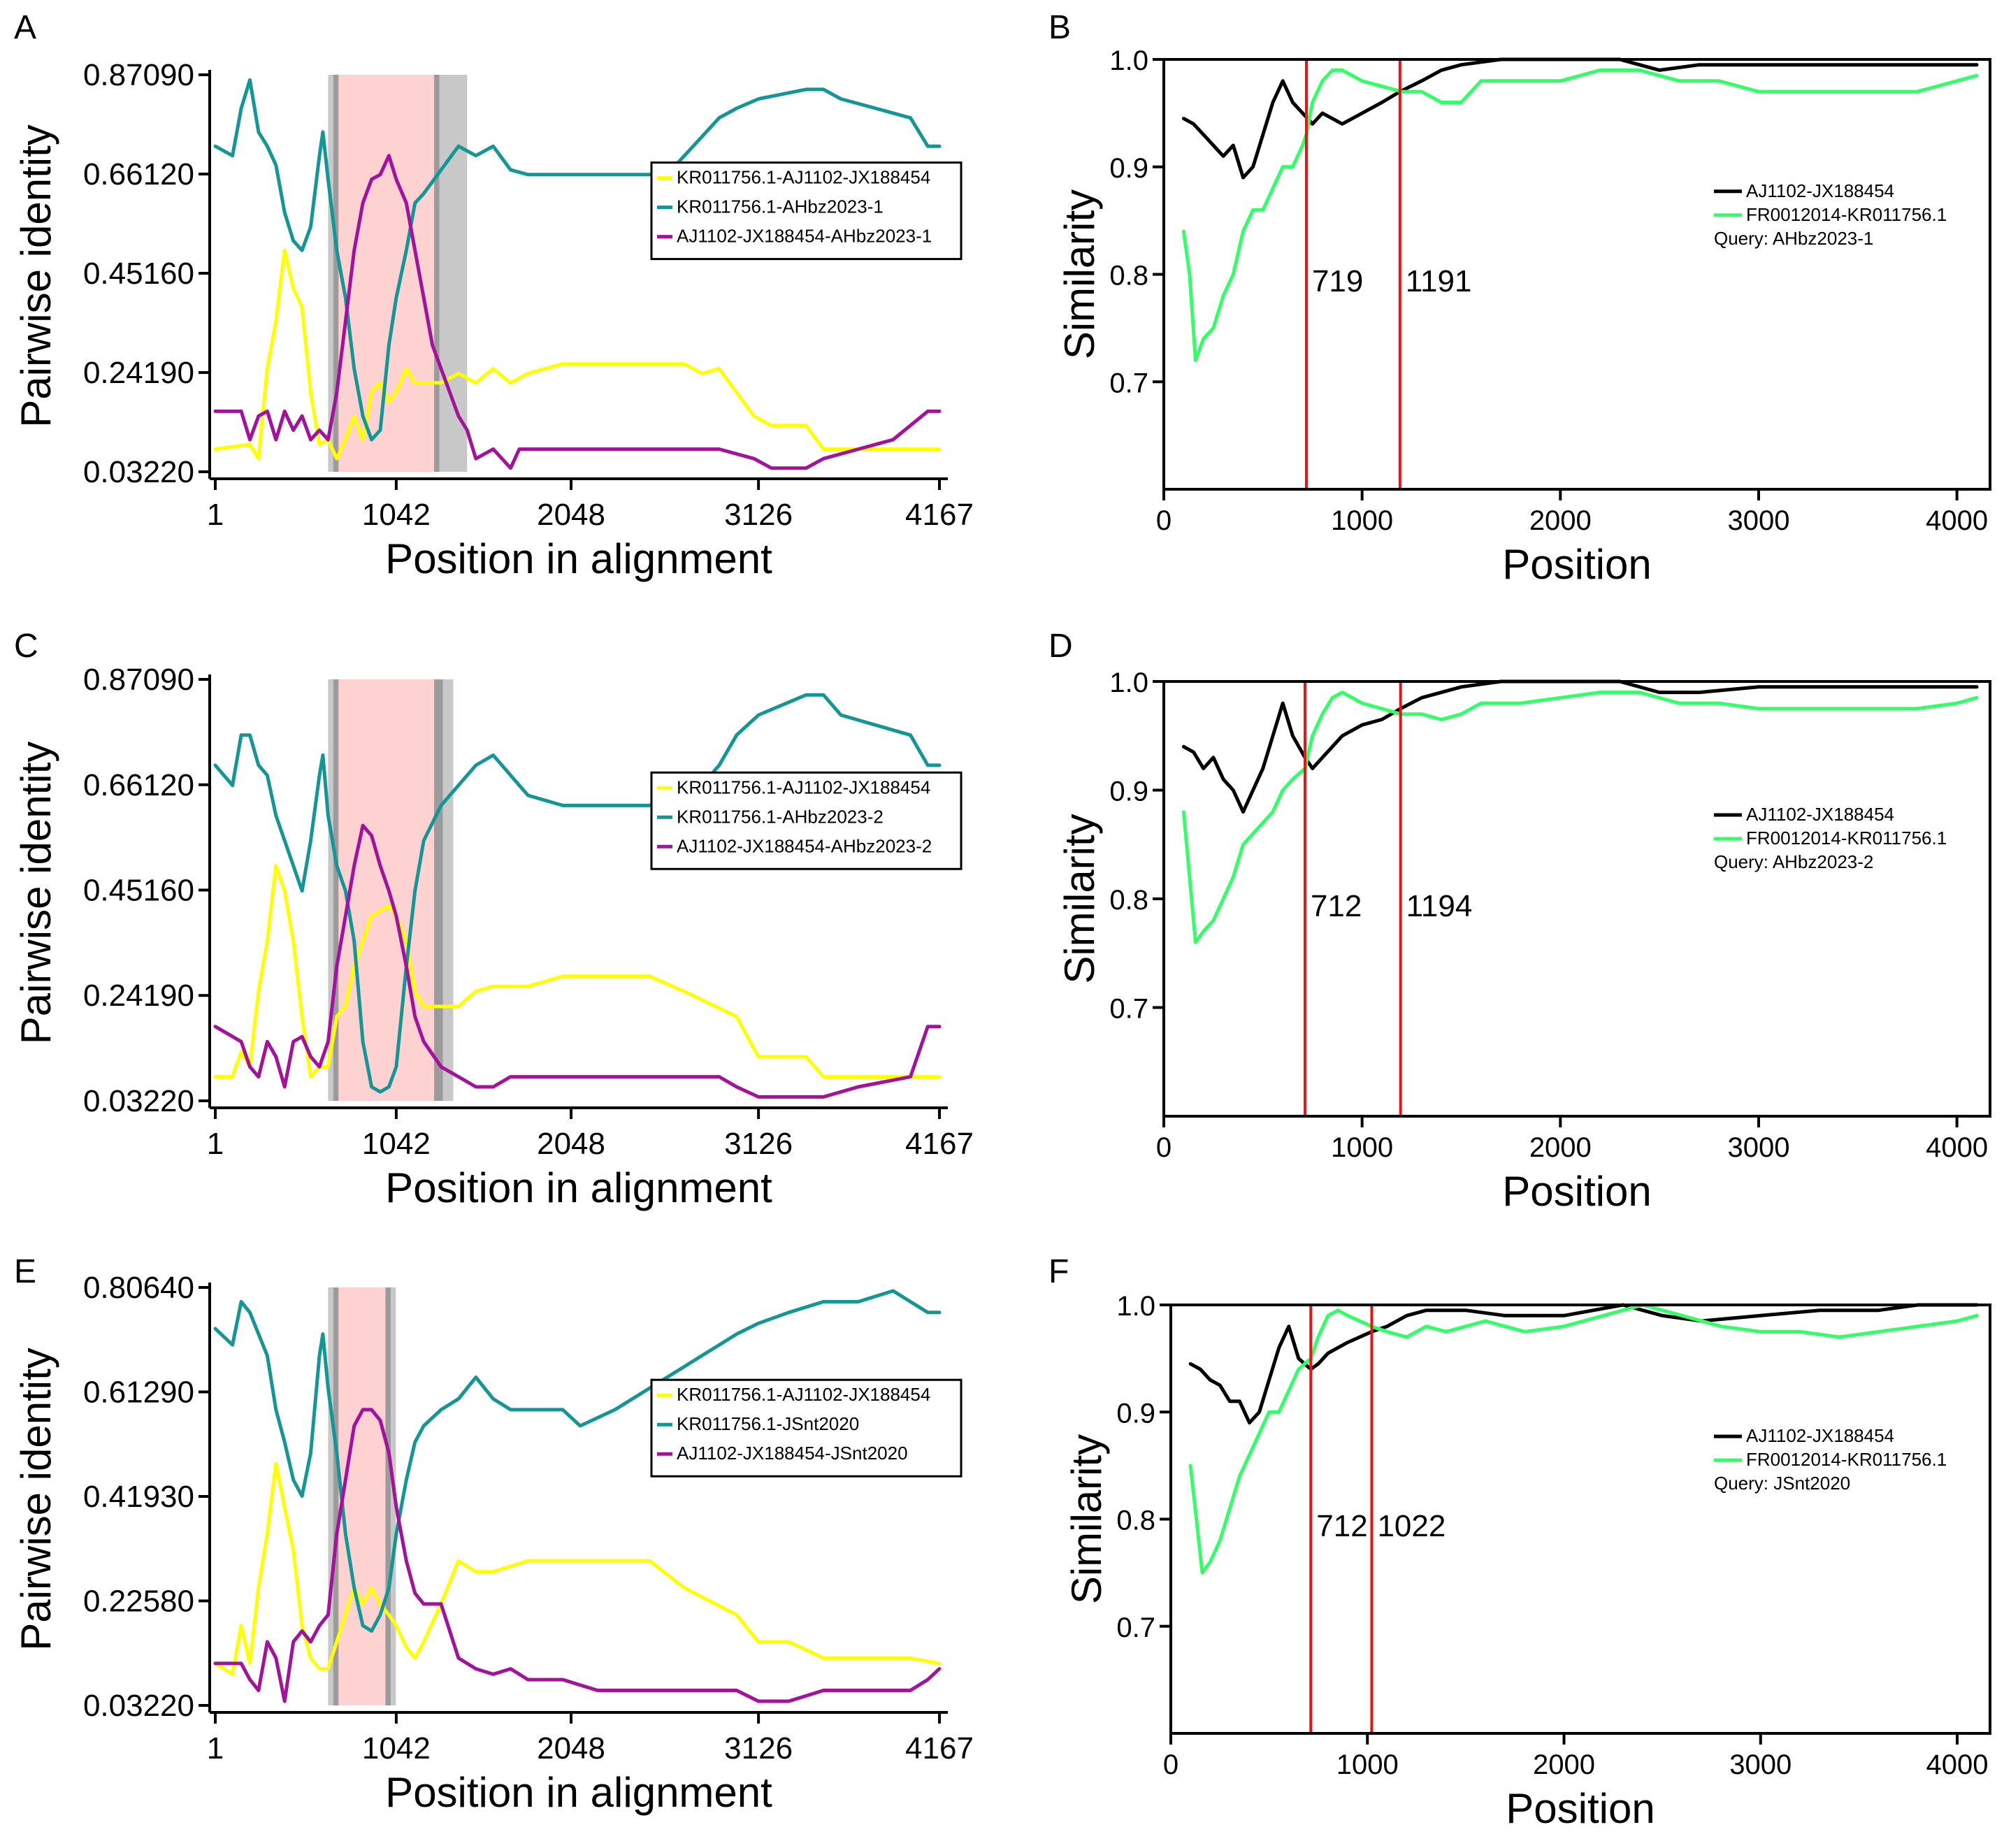 This screenshot has height=1848, width=2011. Describe the element at coordinates (1782, 1483) in the screenshot. I see `query-label: Query: JSnt2020` at that location.